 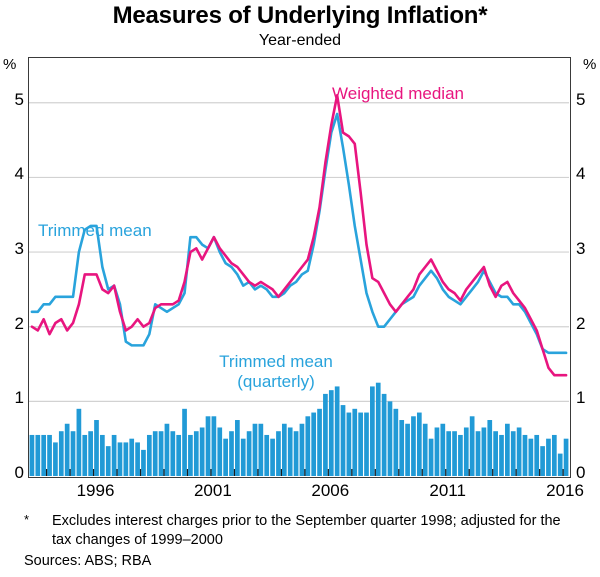 What do you see at coordinates (276, 361) in the screenshot?
I see `label-trimmed-mean-quarterly-line1: Trimmed mean` at bounding box center [276, 361].